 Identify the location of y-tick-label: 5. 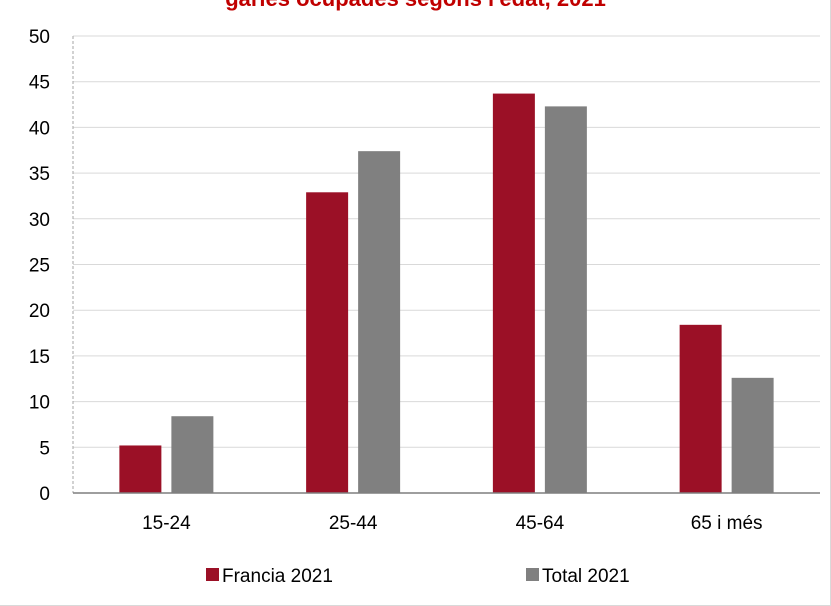
(44, 448).